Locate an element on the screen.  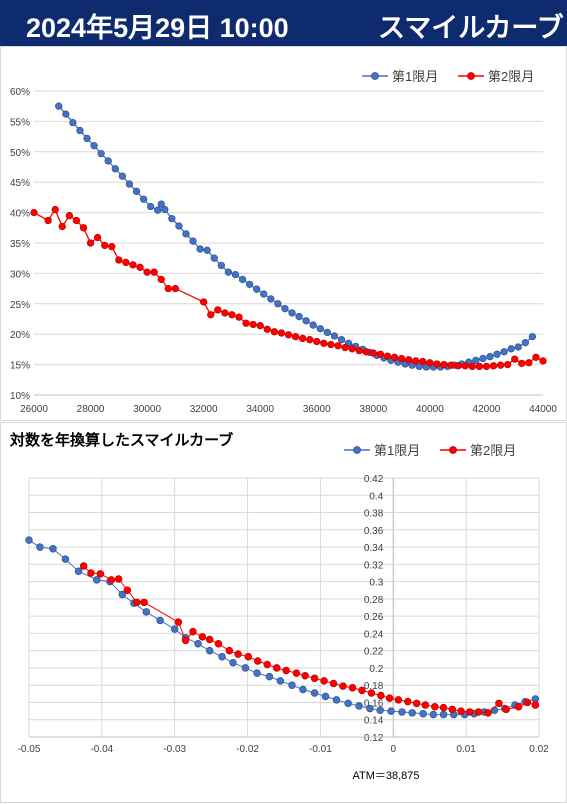
legend-entry-2: 第2限月 is located at coordinates (511, 76).